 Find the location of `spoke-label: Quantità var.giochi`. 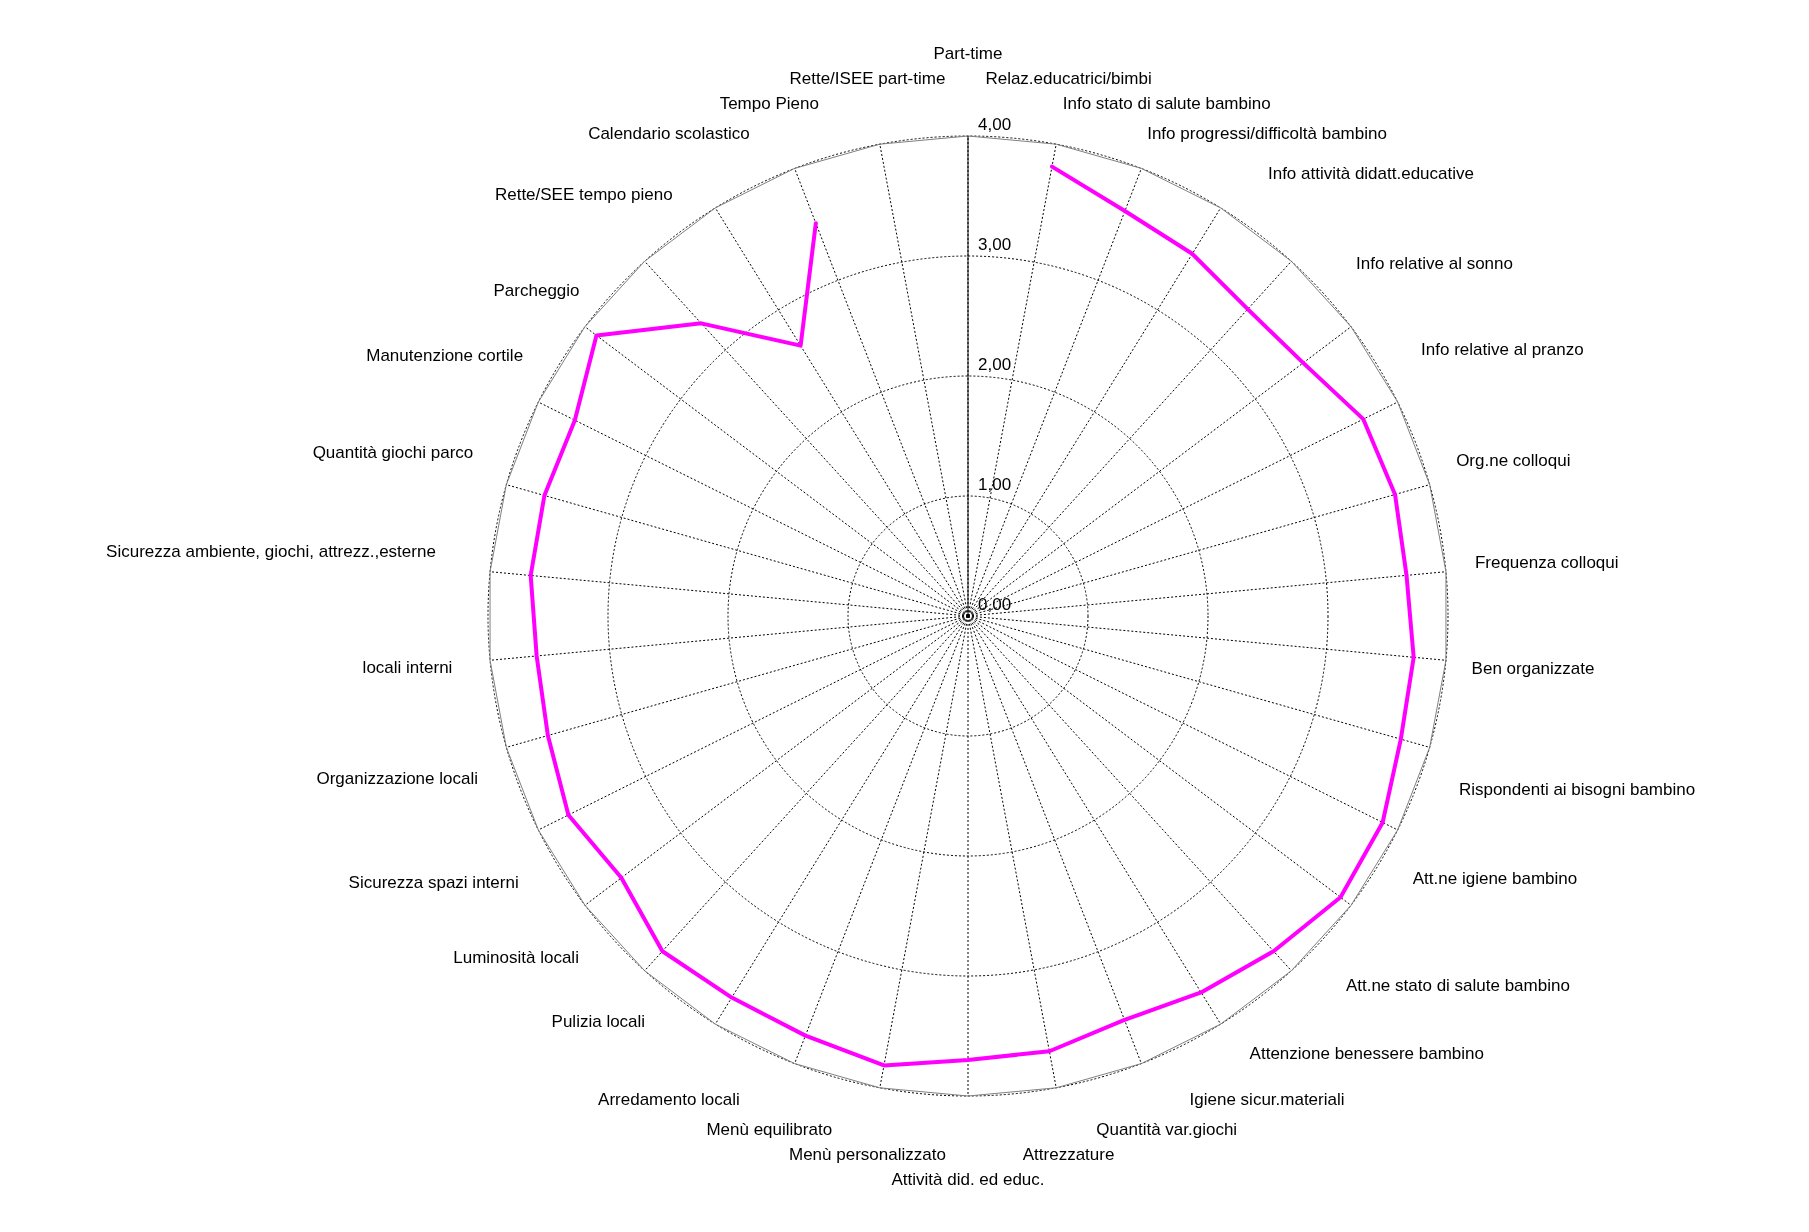

spoke-label: Quantità var.giochi is located at coordinates (1167, 1129).